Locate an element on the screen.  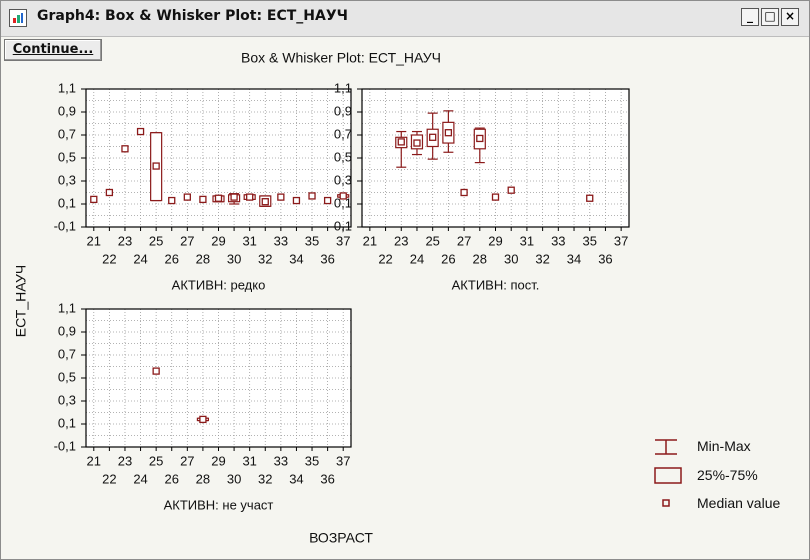
x-tick-label: 36 is located at coordinates (605, 258).